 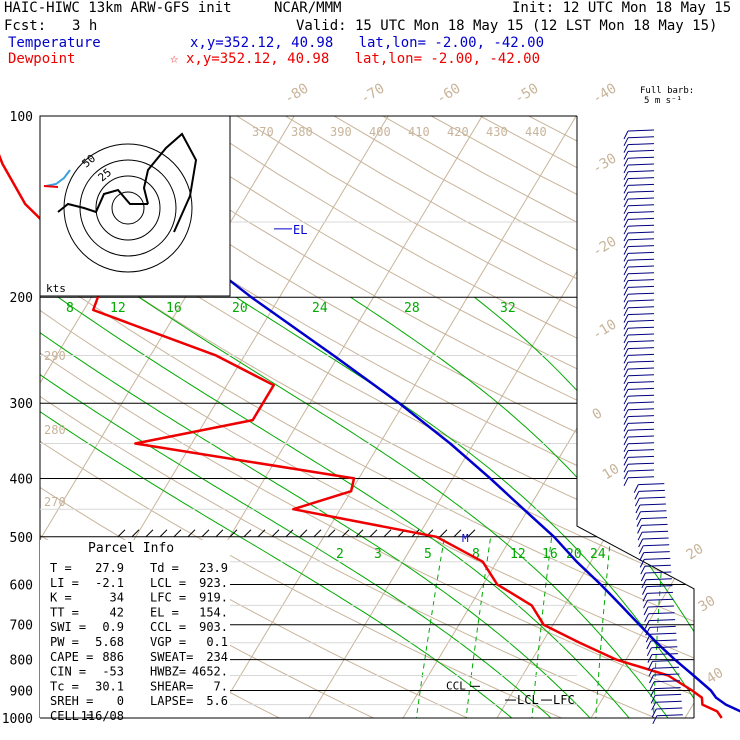 I want to click on parcel-key: CELL =, so click(x=71, y=716).